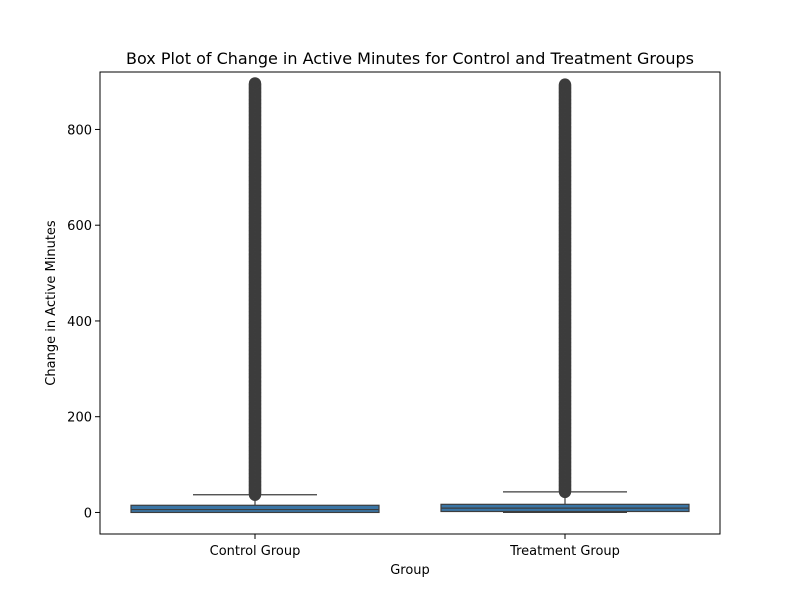 The height and width of the screenshot is (600, 800). Describe the element at coordinates (79, 322) in the screenshot. I see `y-tick-label: 400` at that location.